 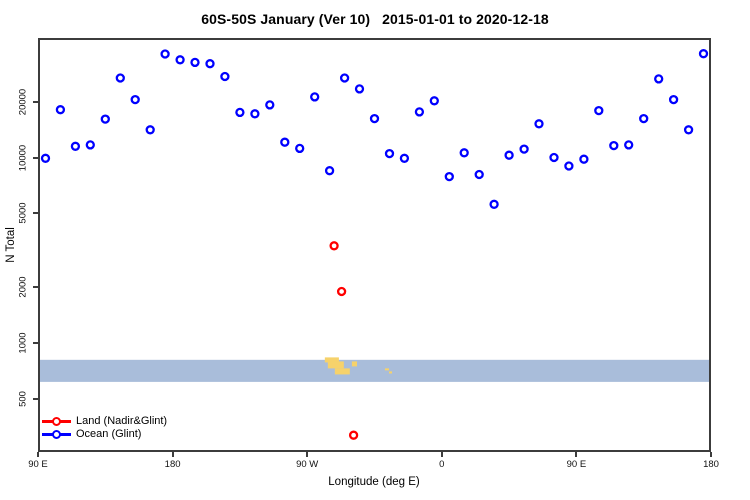 I want to click on legend-item-ocean: Ocean (Glint), so click(x=104, y=434).